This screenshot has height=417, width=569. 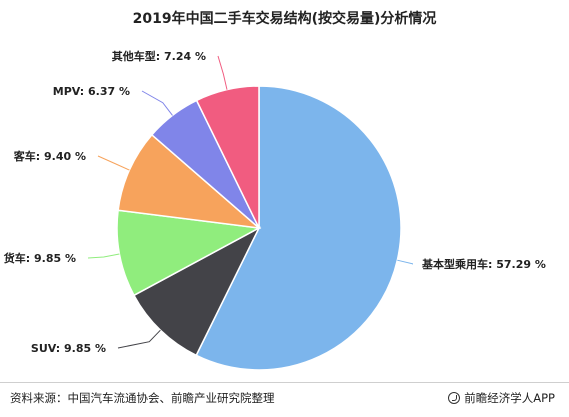 I want to click on source-note: 资料来源：中国汽车流通协会、前瞻产业研究院整理, so click(x=142, y=398).